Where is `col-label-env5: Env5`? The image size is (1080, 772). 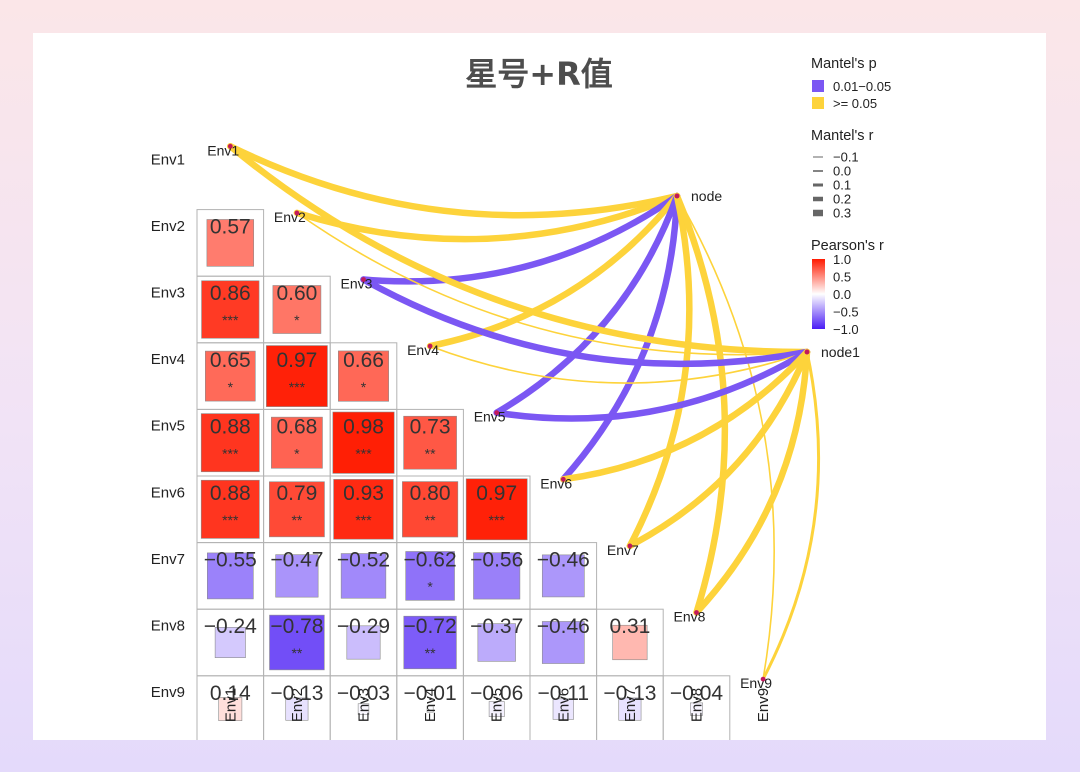 col-label-env5: Env5 is located at coordinates (497, 705).